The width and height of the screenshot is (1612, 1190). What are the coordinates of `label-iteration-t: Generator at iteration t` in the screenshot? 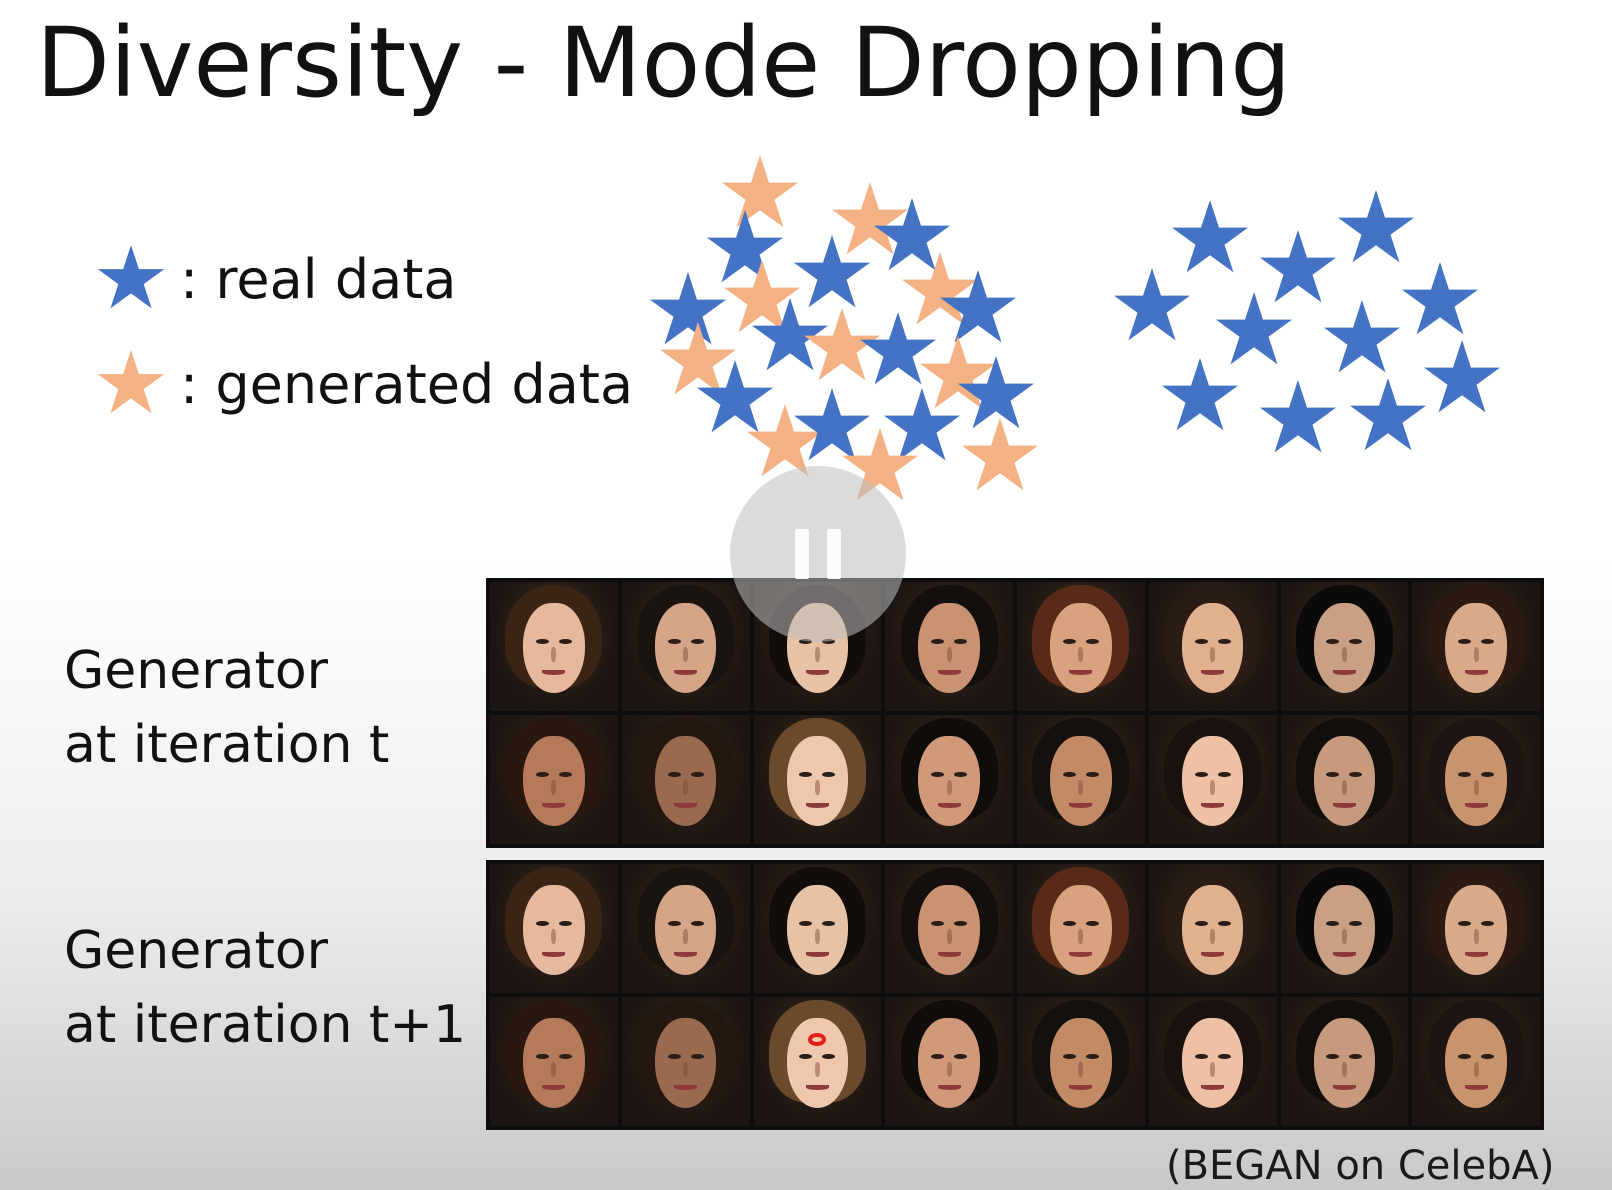 It's located at (226, 708).